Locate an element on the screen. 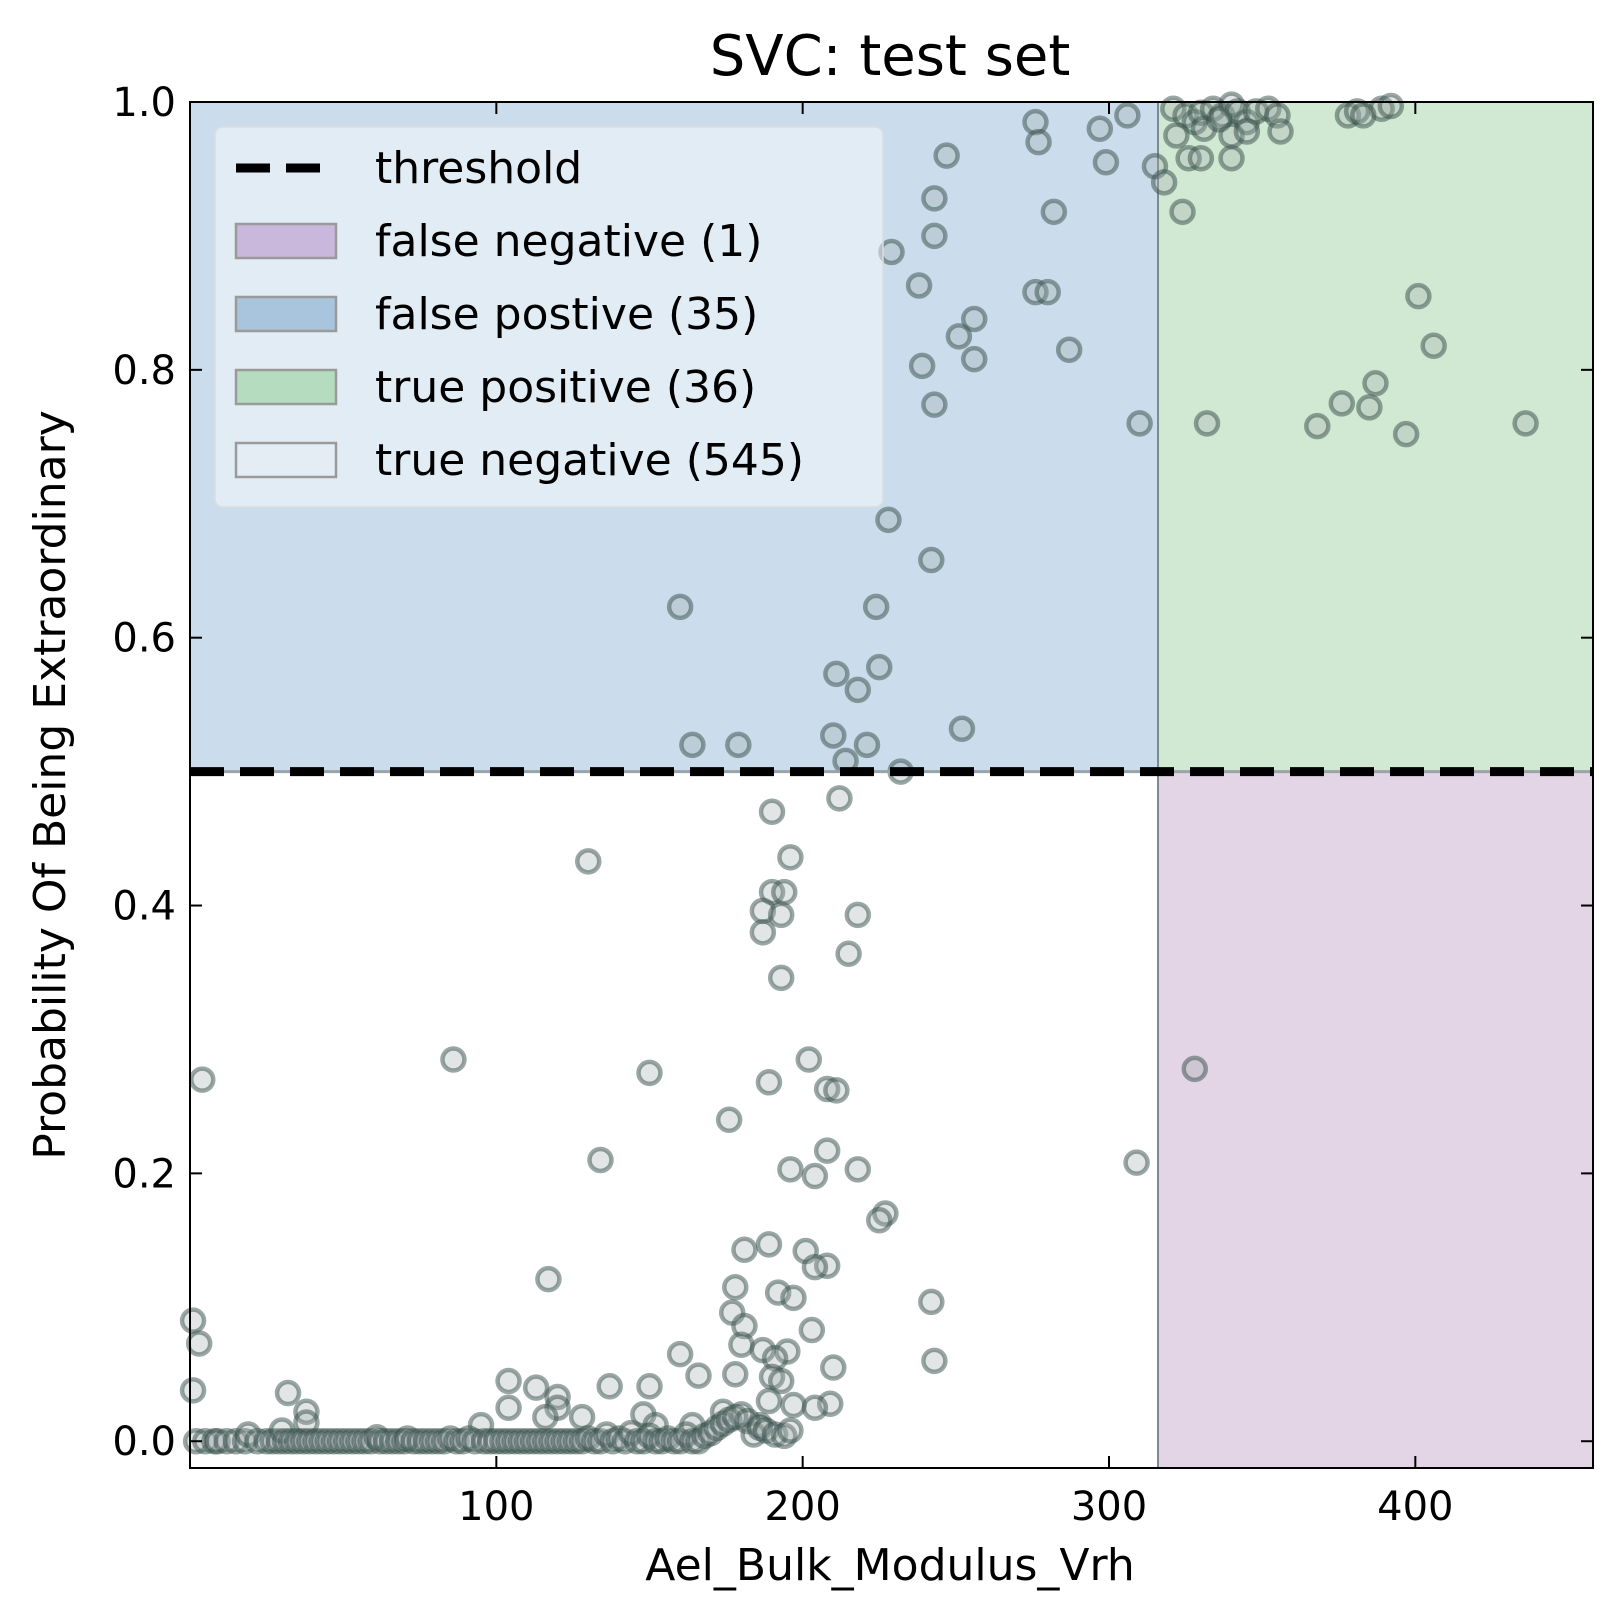  false-negative-region is located at coordinates (1375, 1119).